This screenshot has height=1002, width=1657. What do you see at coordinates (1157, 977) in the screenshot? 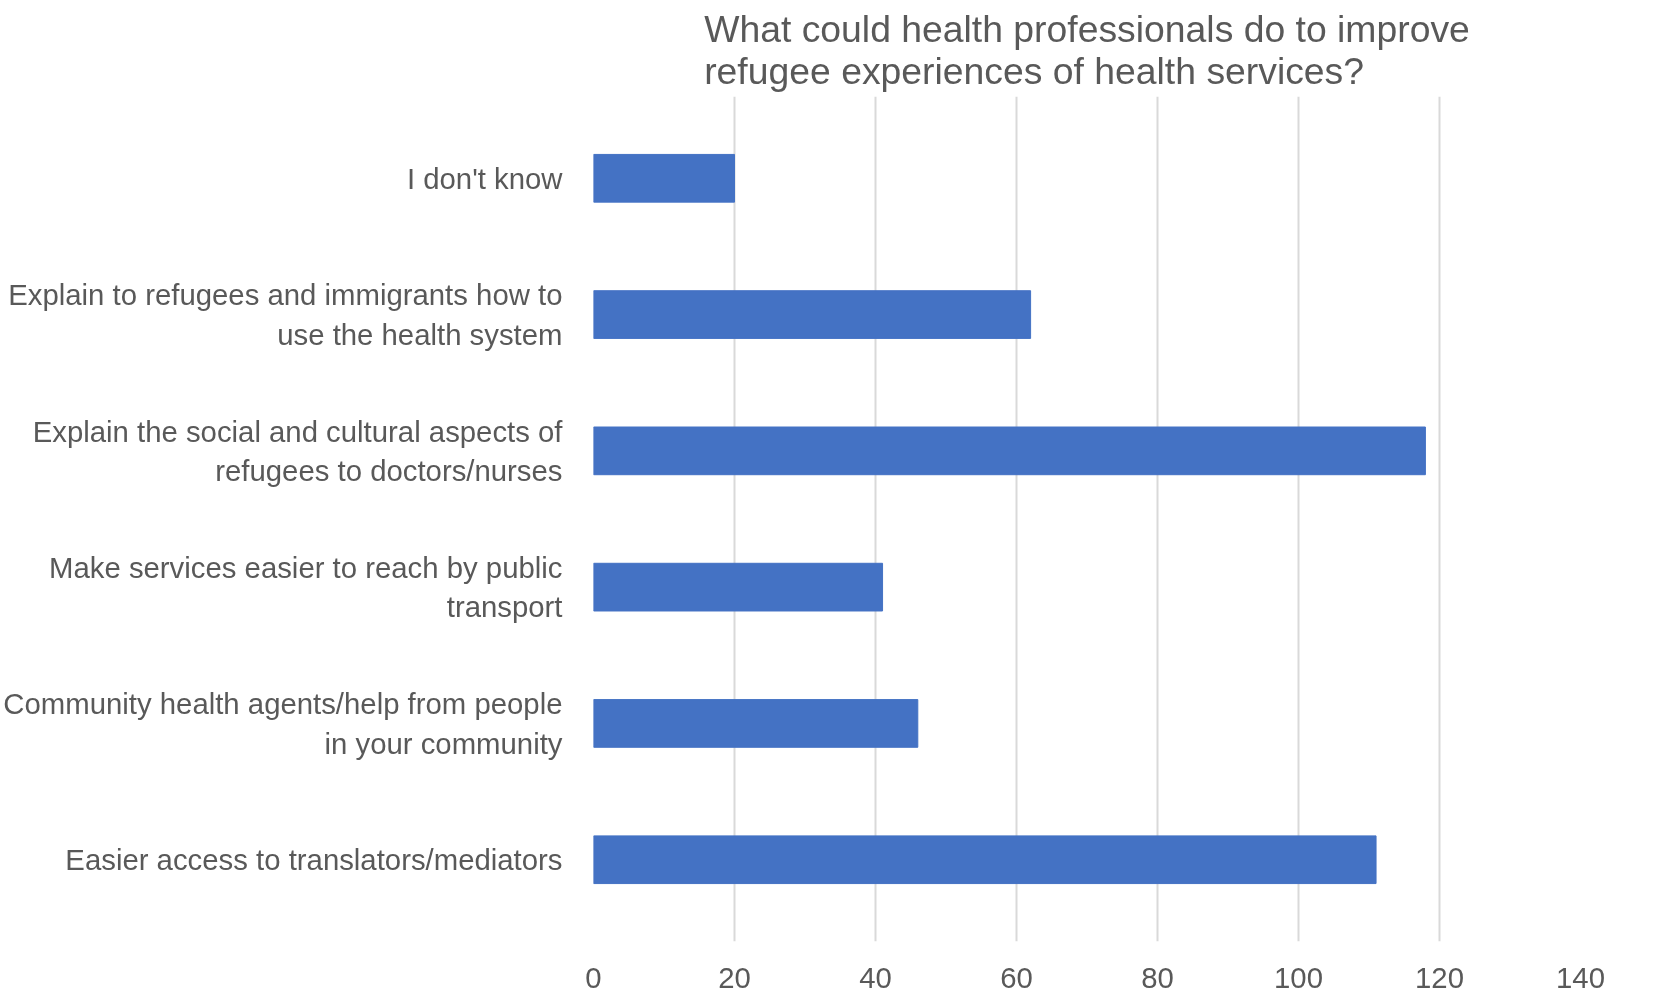
I see `x-tick-label: 80` at bounding box center [1157, 977].